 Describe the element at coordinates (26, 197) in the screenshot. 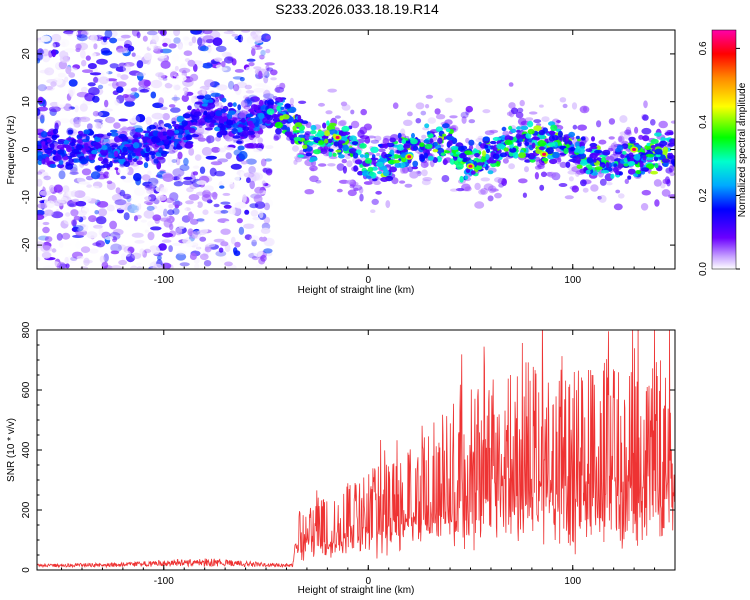

I see `y-tick-label: -10` at that location.